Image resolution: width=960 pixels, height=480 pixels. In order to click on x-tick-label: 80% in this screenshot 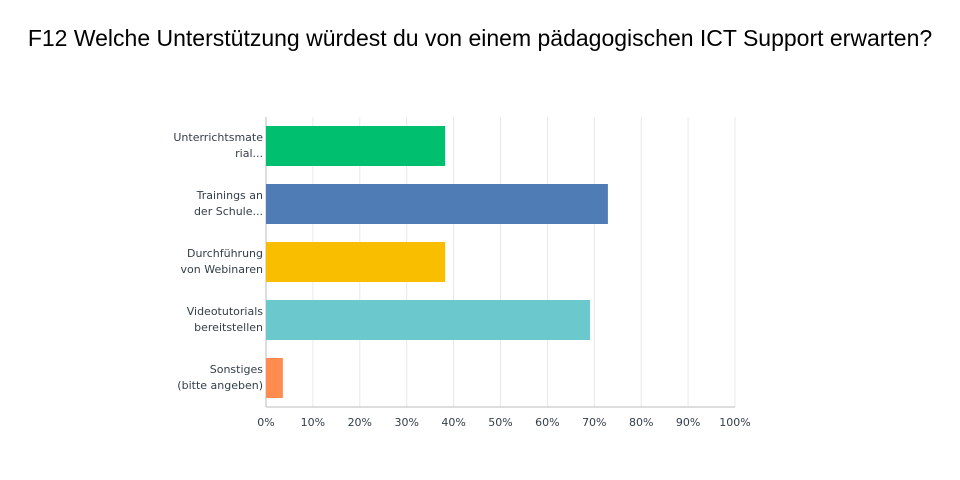, I will do `click(641, 422)`.